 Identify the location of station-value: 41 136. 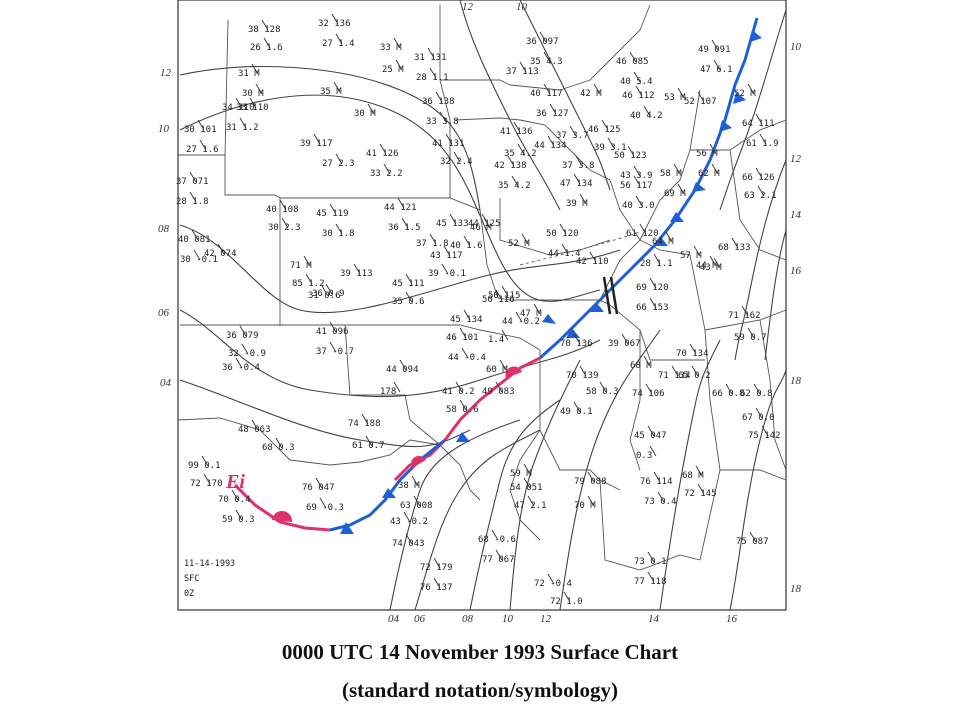
(516, 132).